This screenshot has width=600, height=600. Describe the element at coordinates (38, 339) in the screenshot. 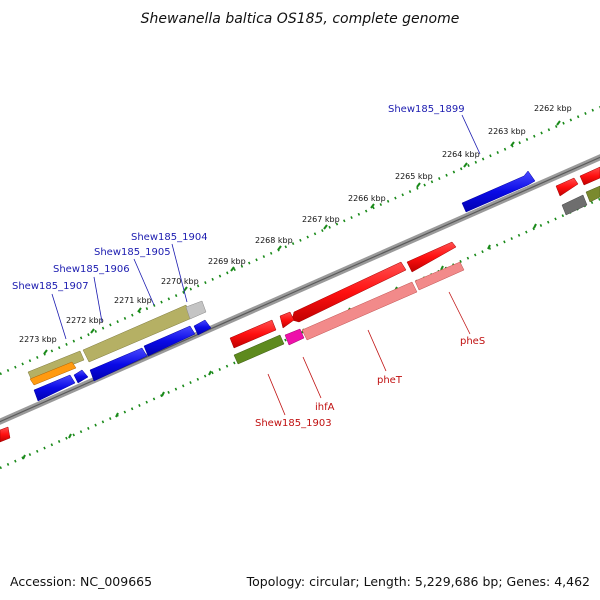

I see `tick-label: 2273 kbp` at that location.